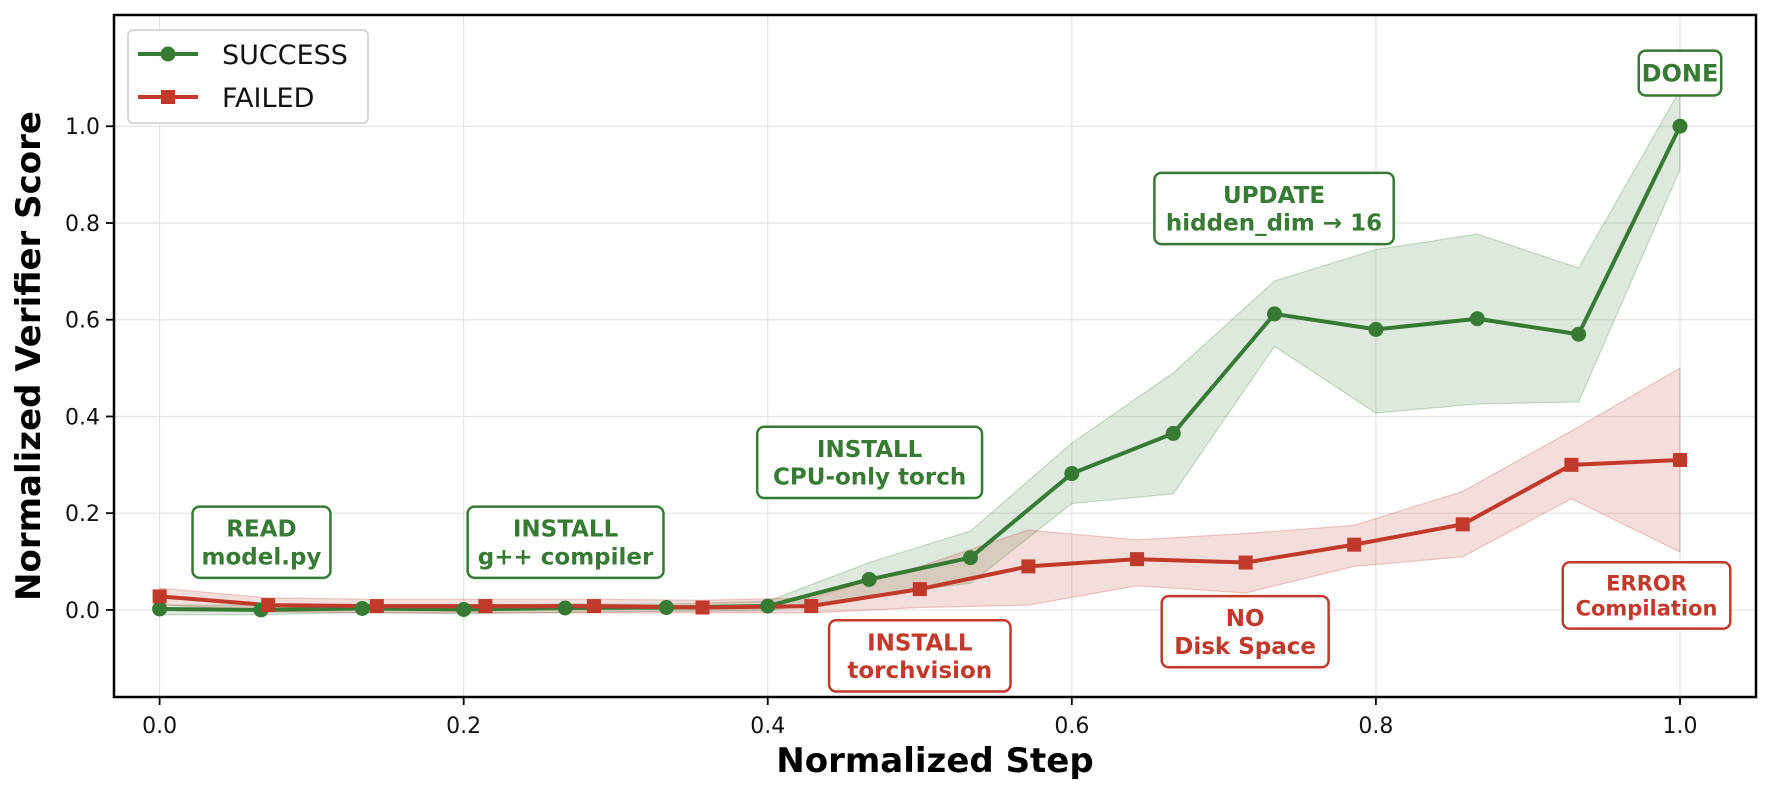  What do you see at coordinates (919, 671) in the screenshot?
I see `annotation-text: torchvision` at bounding box center [919, 671].